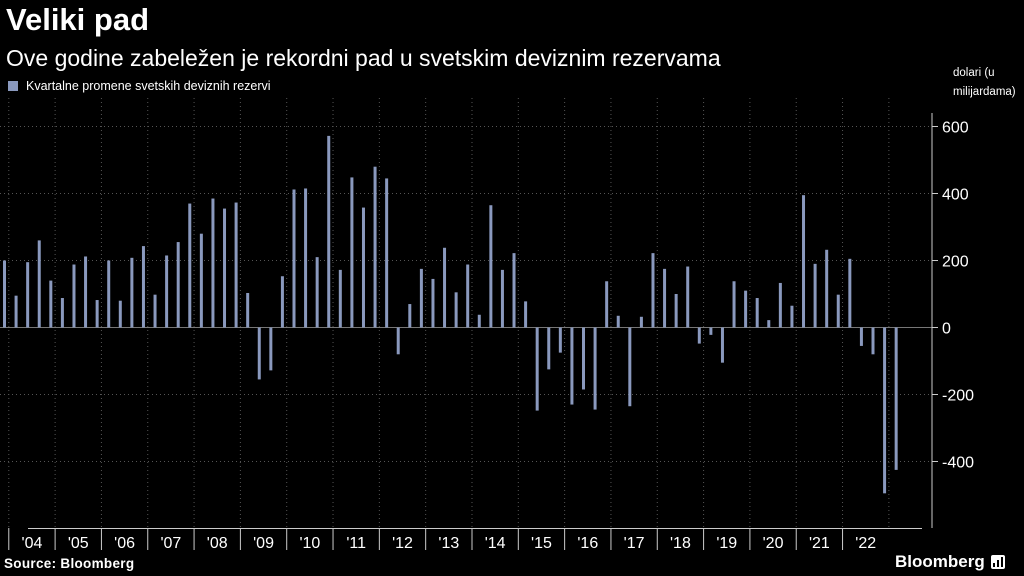 The image size is (1024, 576). I want to click on y-tick-label: 0, so click(946, 329).